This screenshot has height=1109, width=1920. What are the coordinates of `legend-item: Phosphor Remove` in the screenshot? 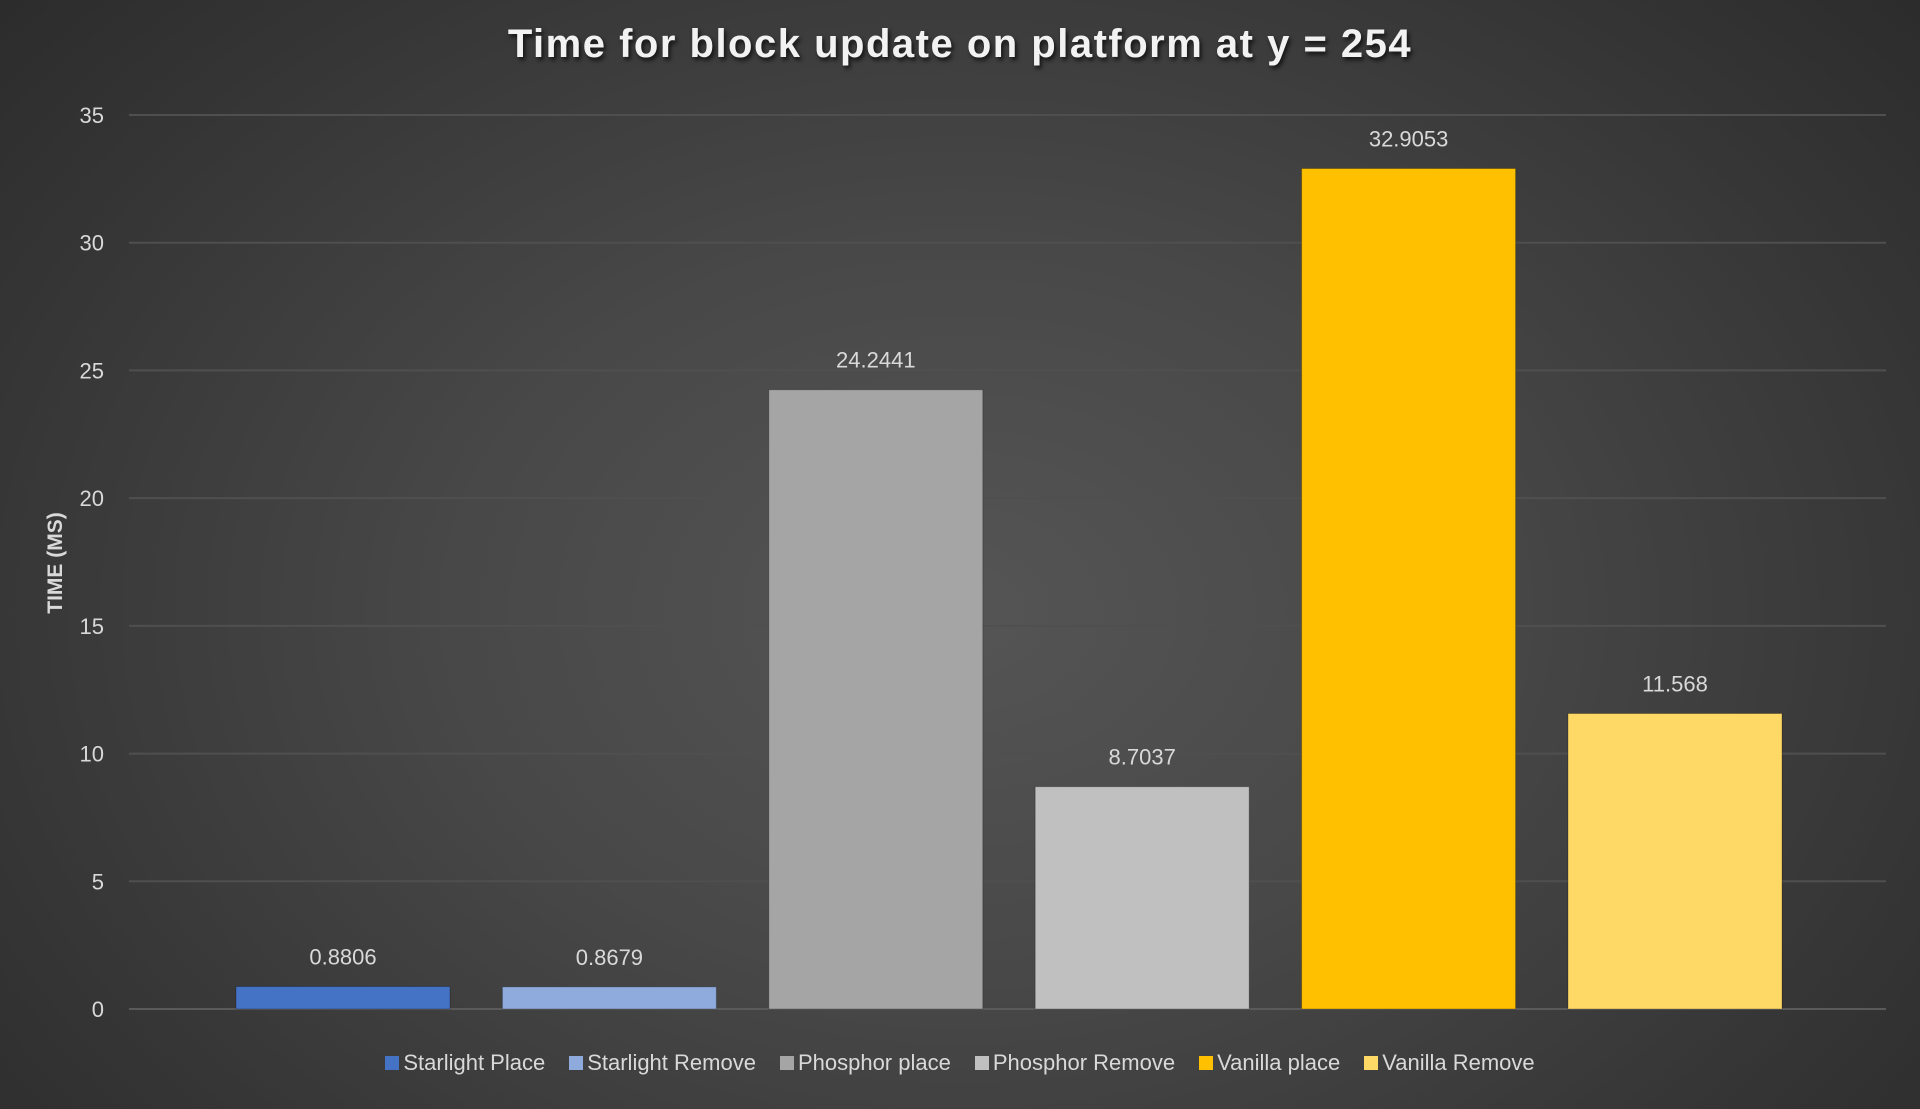 It's located at (1075, 1063).